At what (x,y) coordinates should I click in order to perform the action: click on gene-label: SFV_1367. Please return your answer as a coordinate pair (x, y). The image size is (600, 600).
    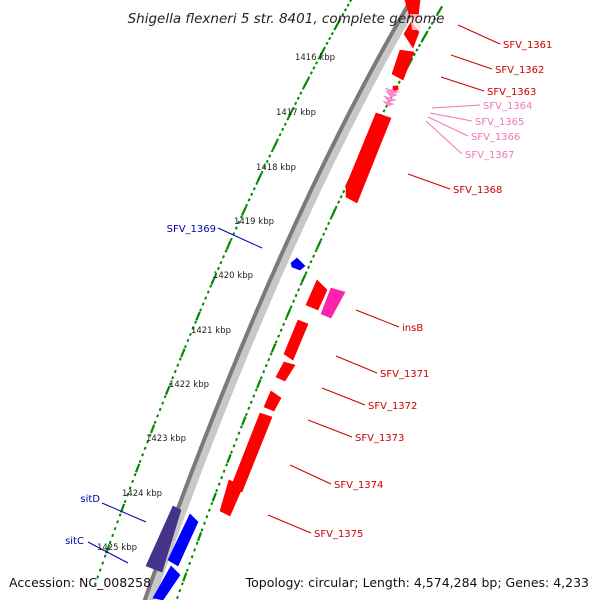
    Looking at the image, I should click on (489, 155).